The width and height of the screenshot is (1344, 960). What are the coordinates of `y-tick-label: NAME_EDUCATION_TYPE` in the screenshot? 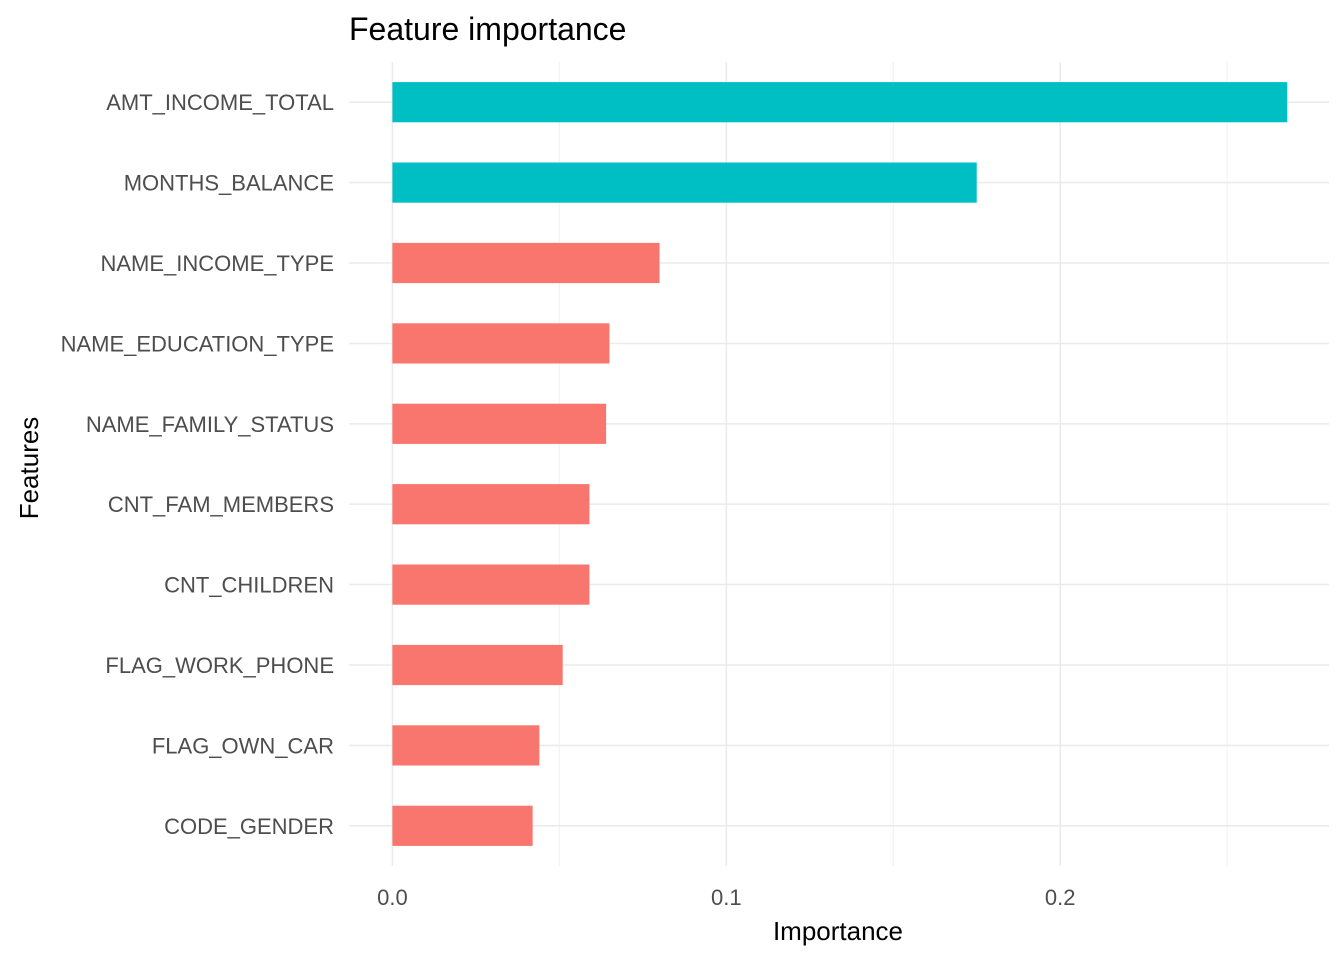 It's located at (197, 343).